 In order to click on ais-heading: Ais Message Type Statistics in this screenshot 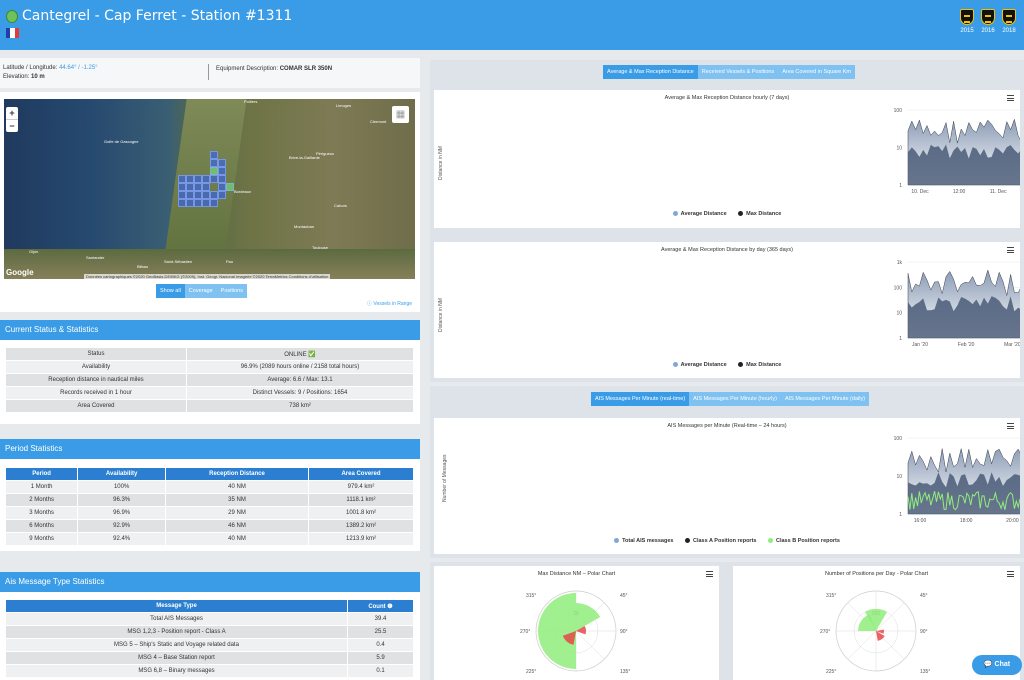, I will do `click(210, 582)`.